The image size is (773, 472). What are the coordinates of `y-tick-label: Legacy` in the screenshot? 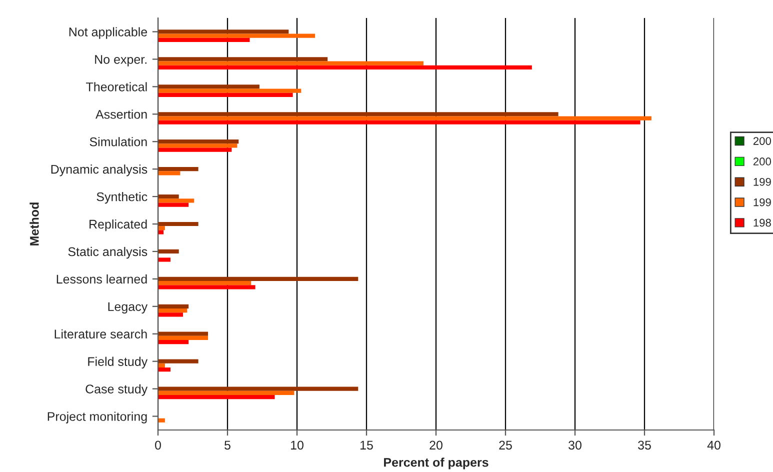 It's located at (128, 308).